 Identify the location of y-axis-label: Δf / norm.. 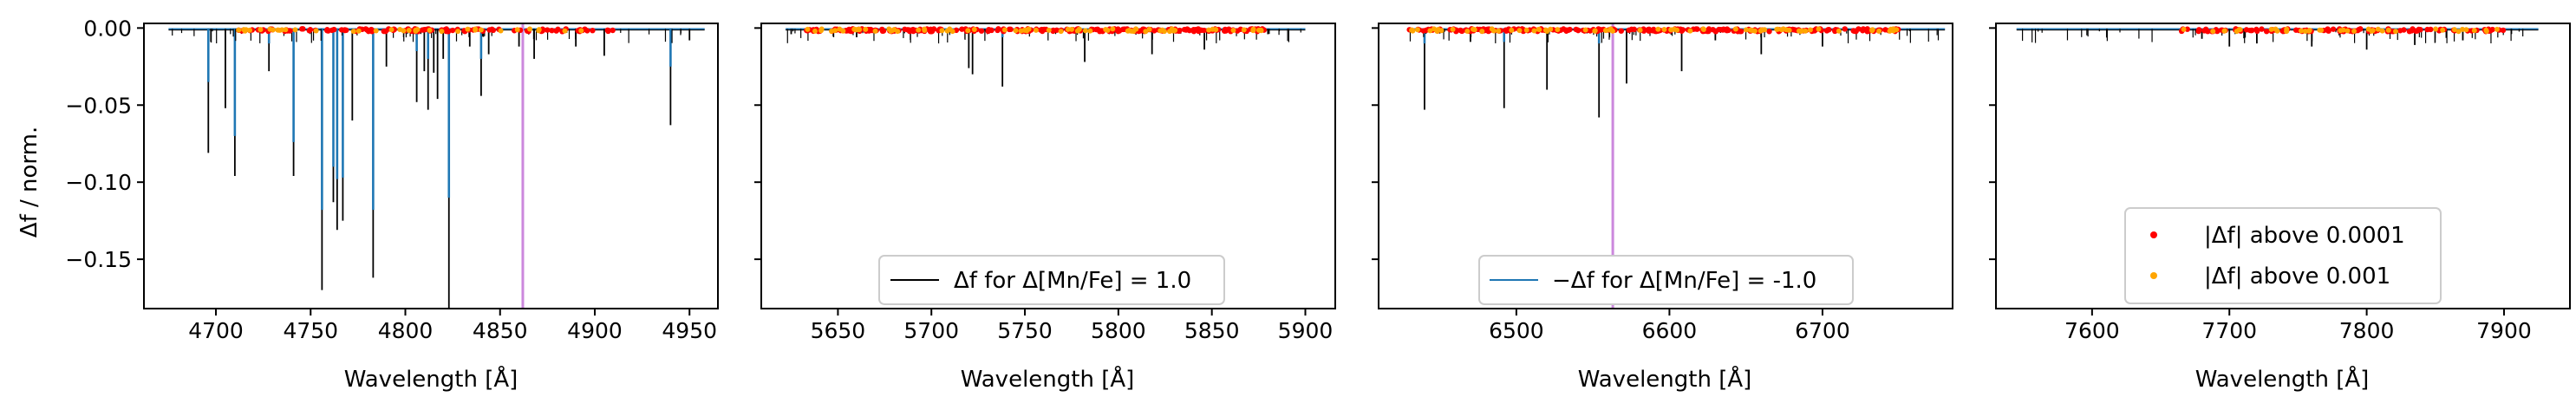
(29, 182).